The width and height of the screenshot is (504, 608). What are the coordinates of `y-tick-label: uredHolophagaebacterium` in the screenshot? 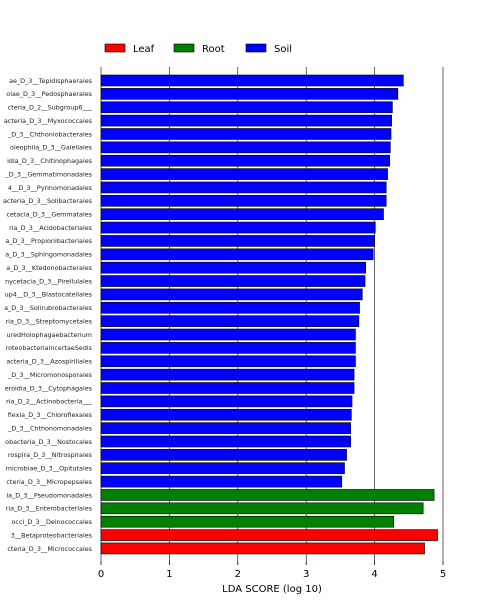 It's located at (49, 335).